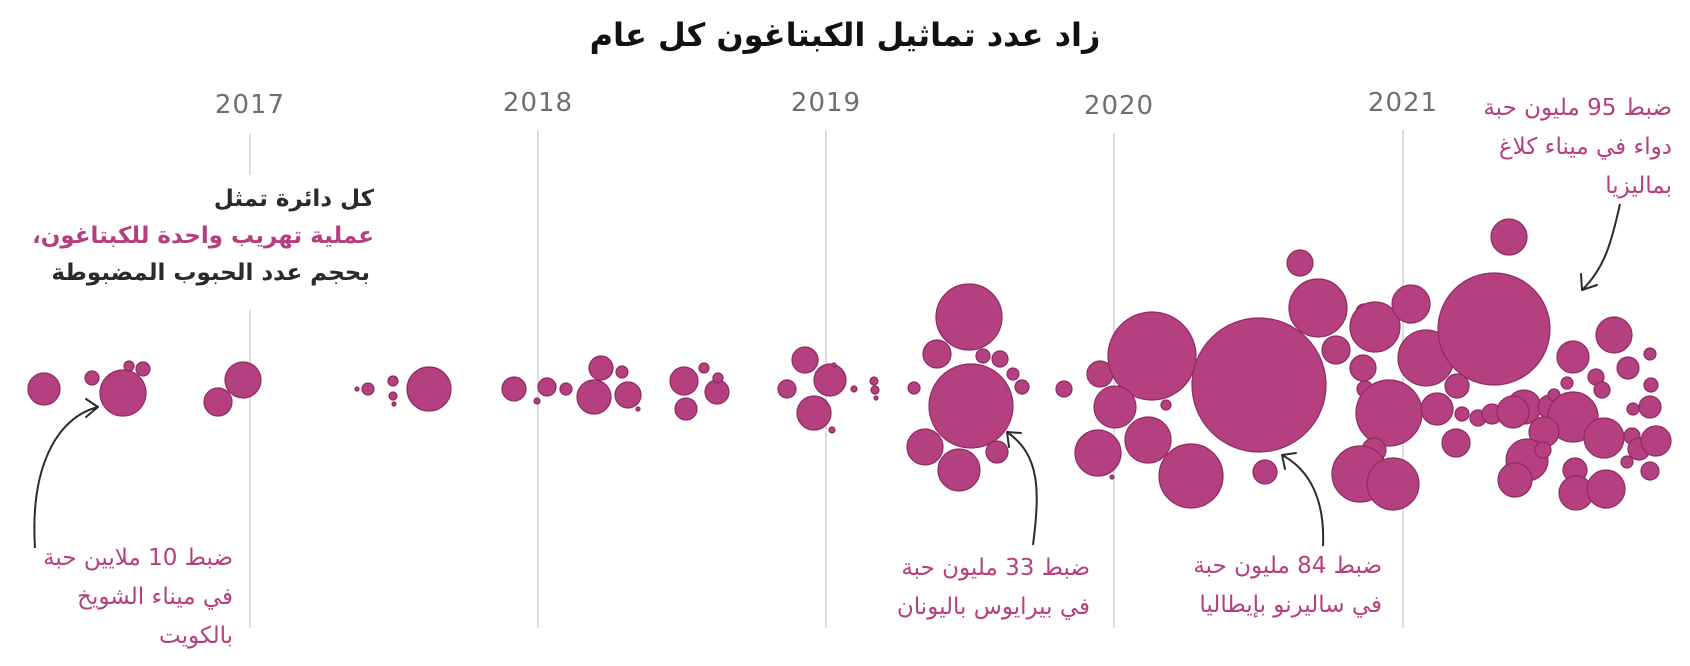 The image size is (1690, 666). I want to click on annotation-kuwait-line-3: بالكويت, so click(196, 636).